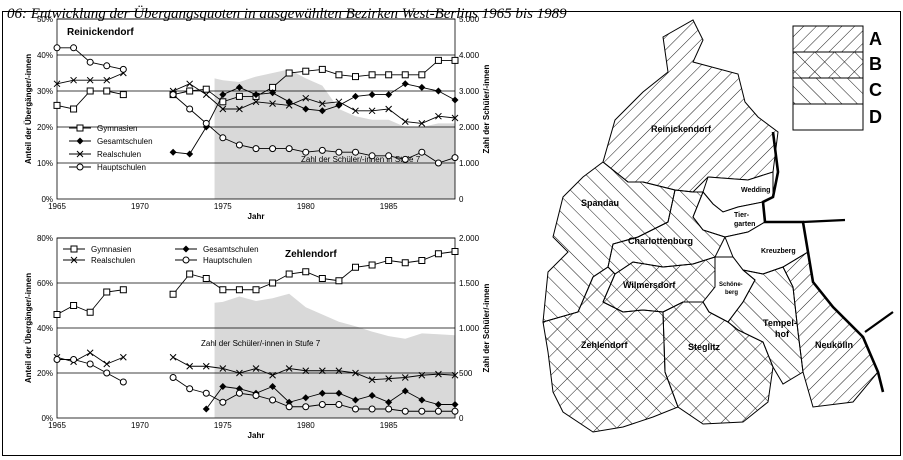 The width and height of the screenshot is (903, 460). What do you see at coordinates (875, 117) in the screenshot?
I see `legend-letter-d: D` at bounding box center [875, 117].